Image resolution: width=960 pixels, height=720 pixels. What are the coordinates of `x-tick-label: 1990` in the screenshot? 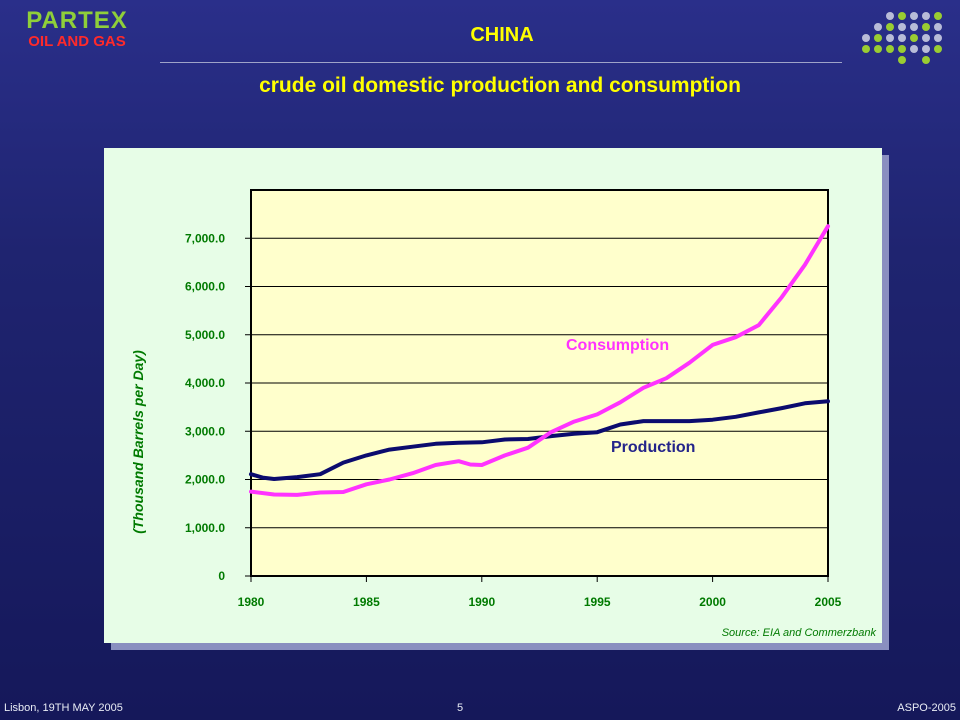 It's located at (481, 602).